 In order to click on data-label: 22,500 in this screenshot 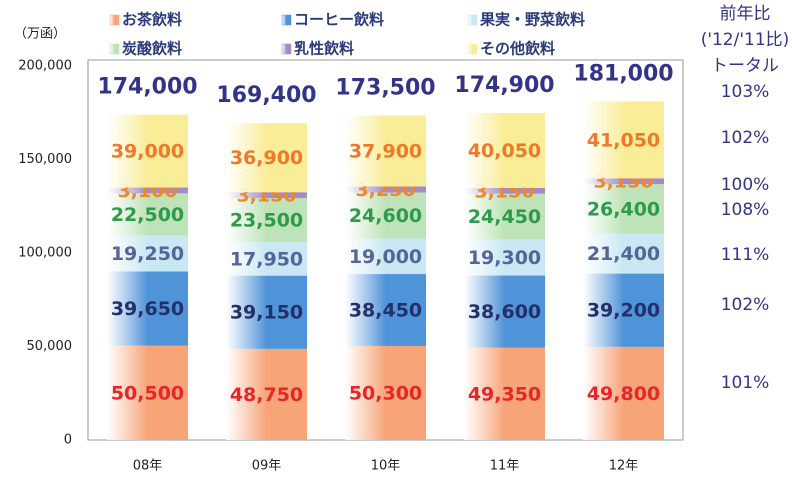, I will do `click(147, 215)`.